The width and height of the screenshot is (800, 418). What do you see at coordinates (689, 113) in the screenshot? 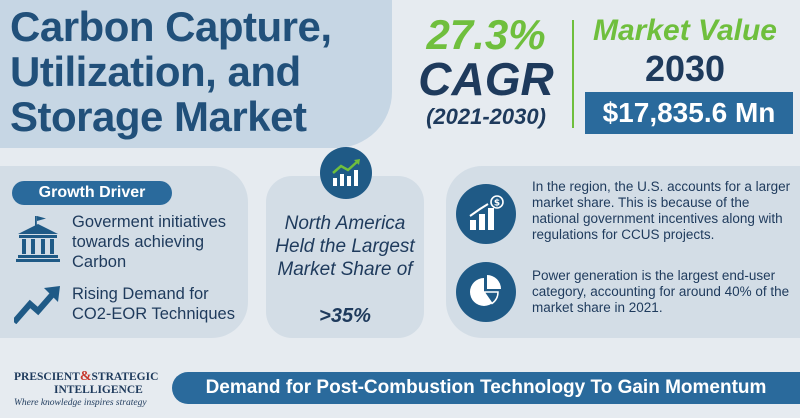
I see `market-value-amount: $17,835.6 Mn` at bounding box center [689, 113].